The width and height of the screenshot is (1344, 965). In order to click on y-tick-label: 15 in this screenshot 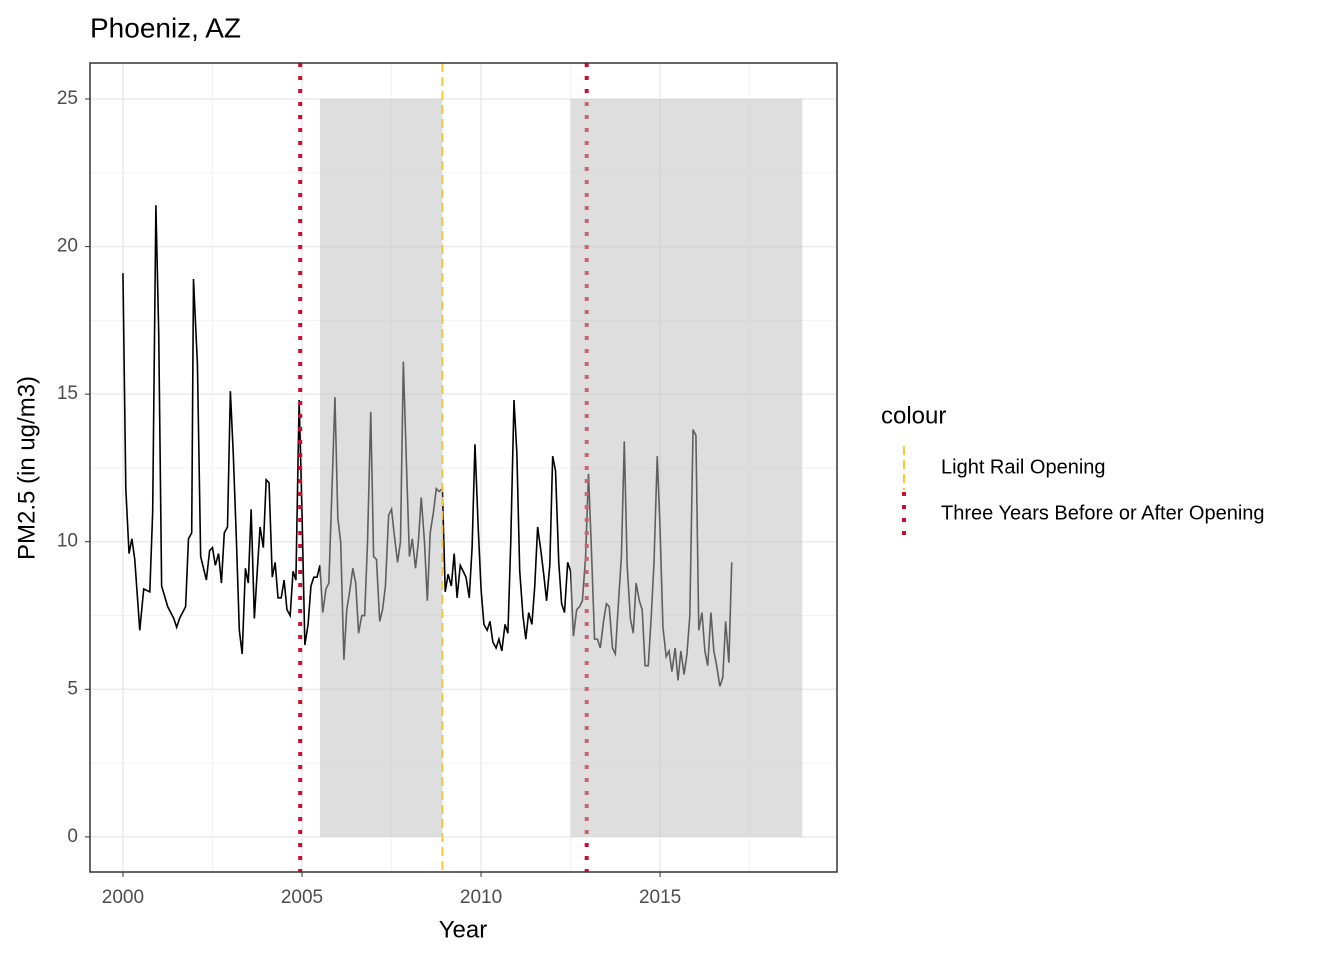, I will do `click(67, 393)`.